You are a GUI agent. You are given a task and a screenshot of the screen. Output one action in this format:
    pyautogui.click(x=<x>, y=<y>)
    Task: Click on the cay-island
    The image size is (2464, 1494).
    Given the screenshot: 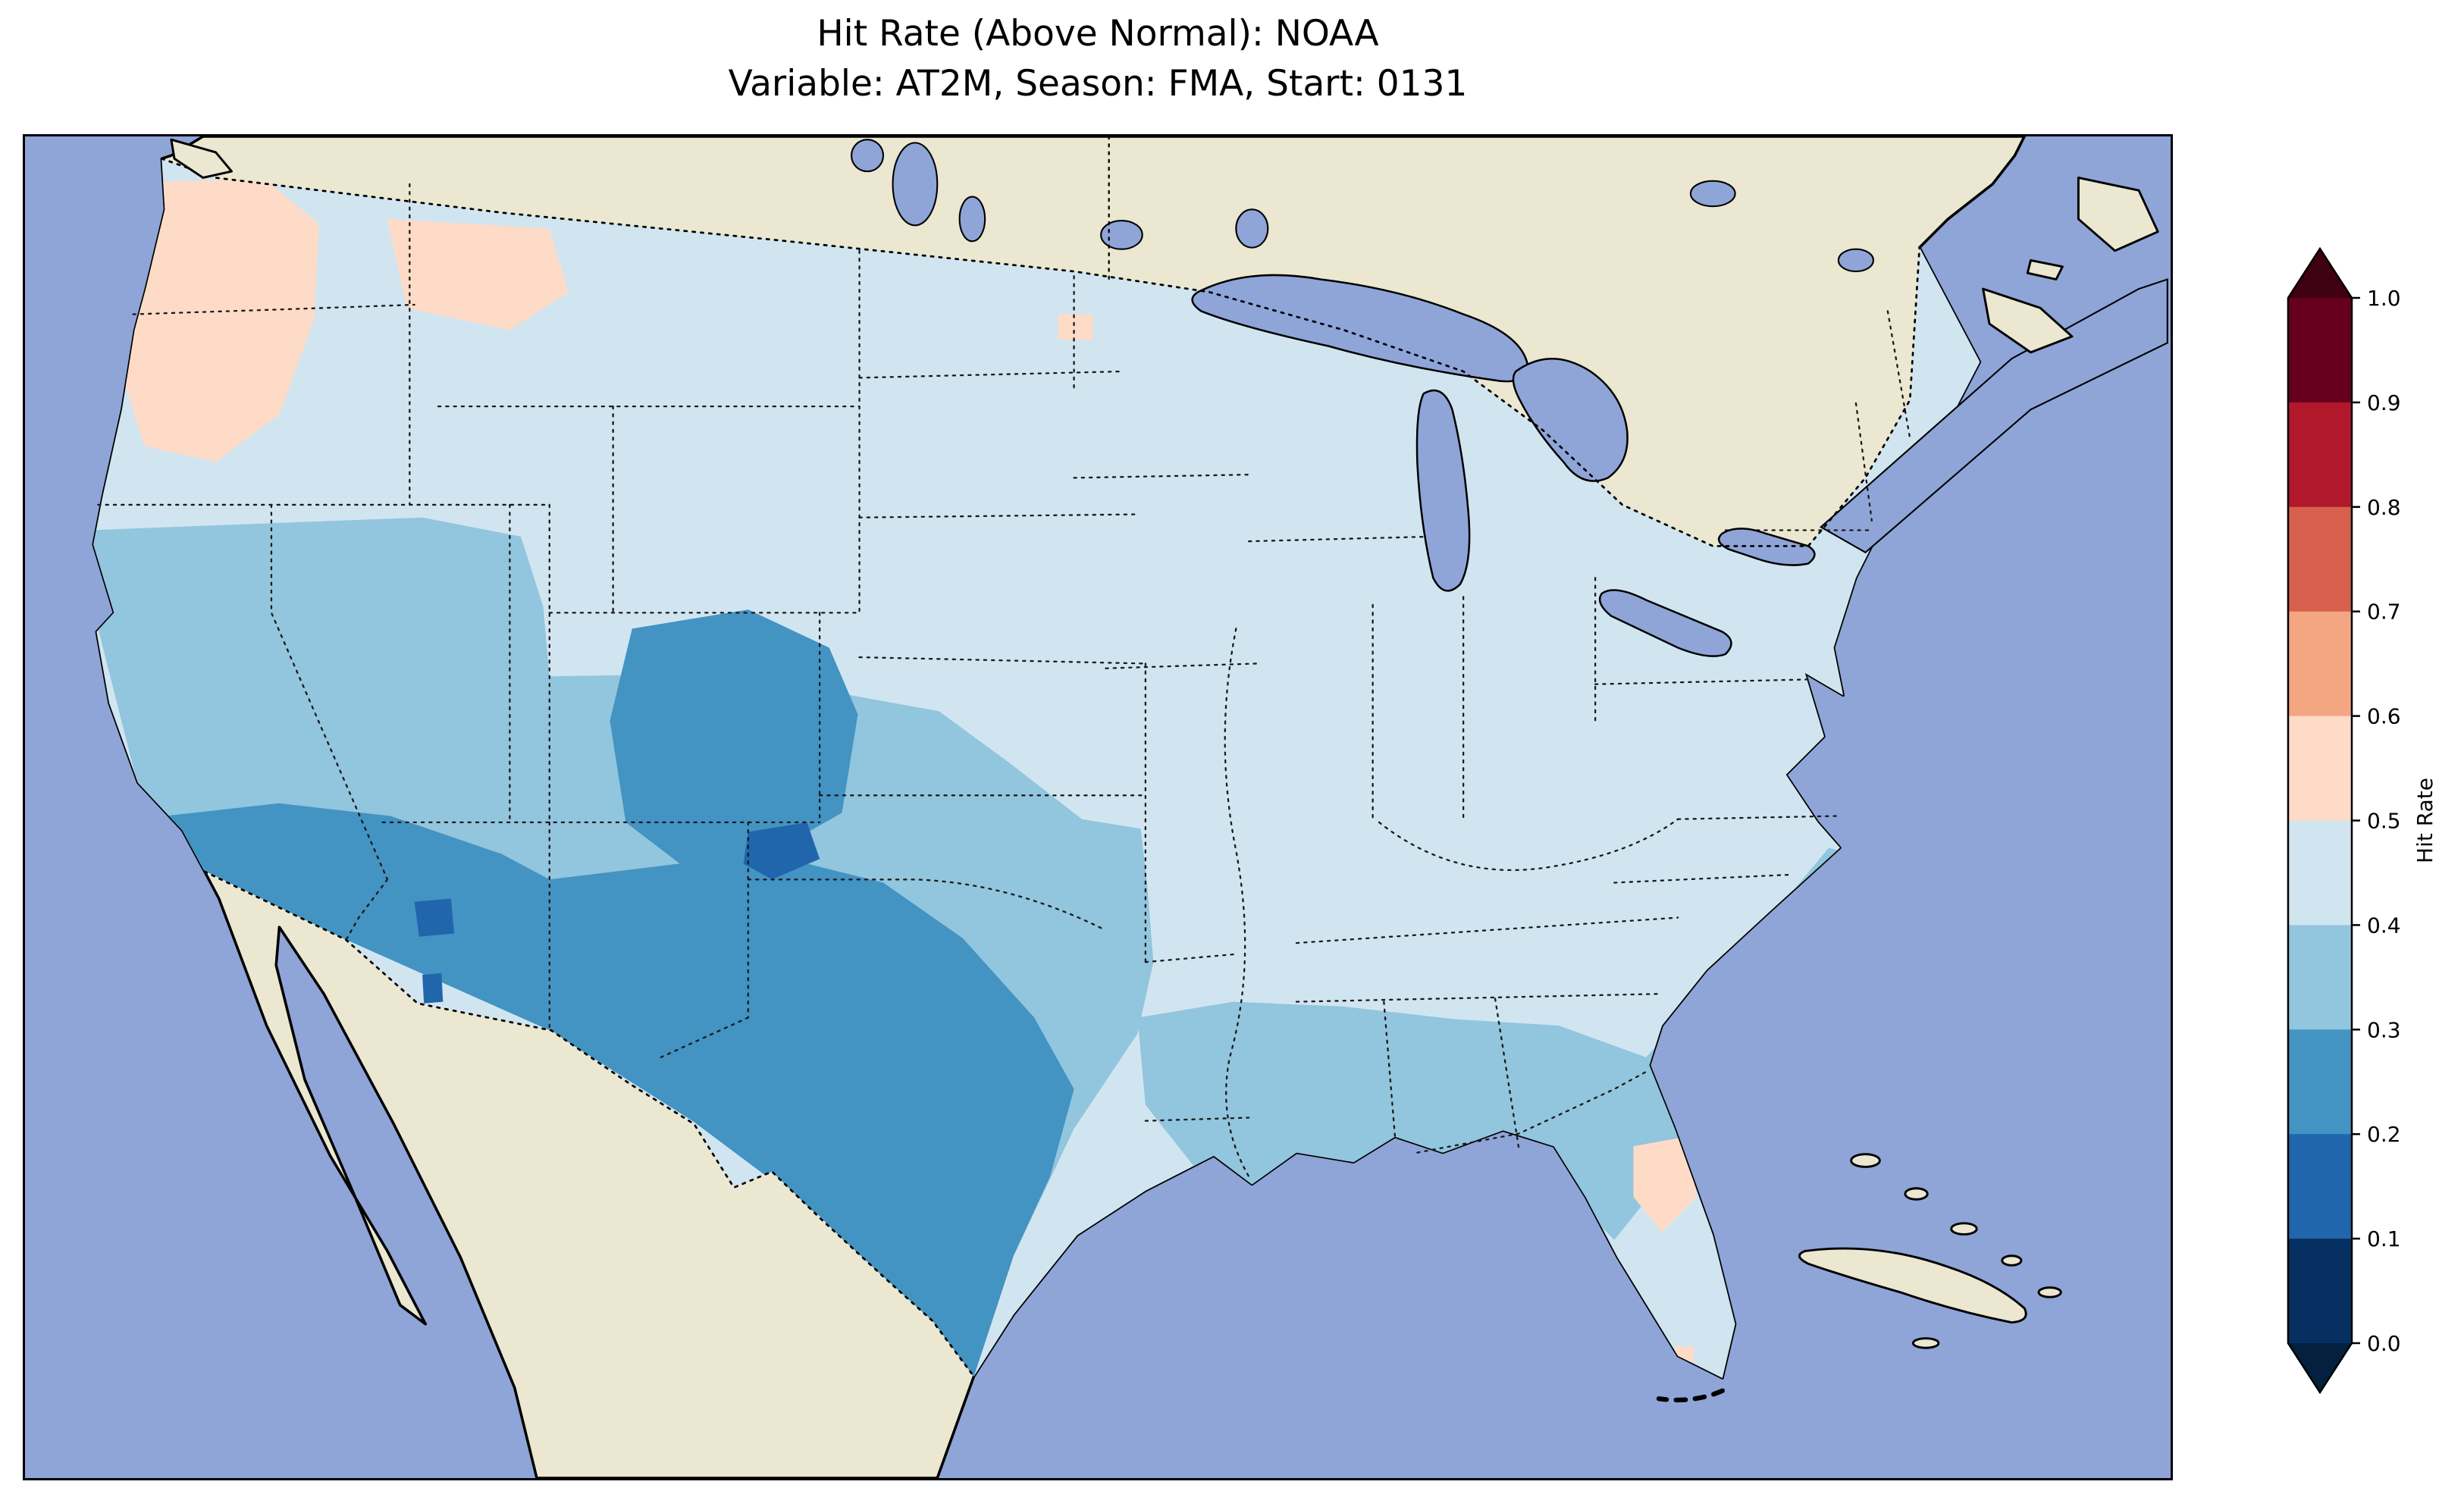 What is the action you would take?
    pyautogui.click(x=1926, y=1343)
    